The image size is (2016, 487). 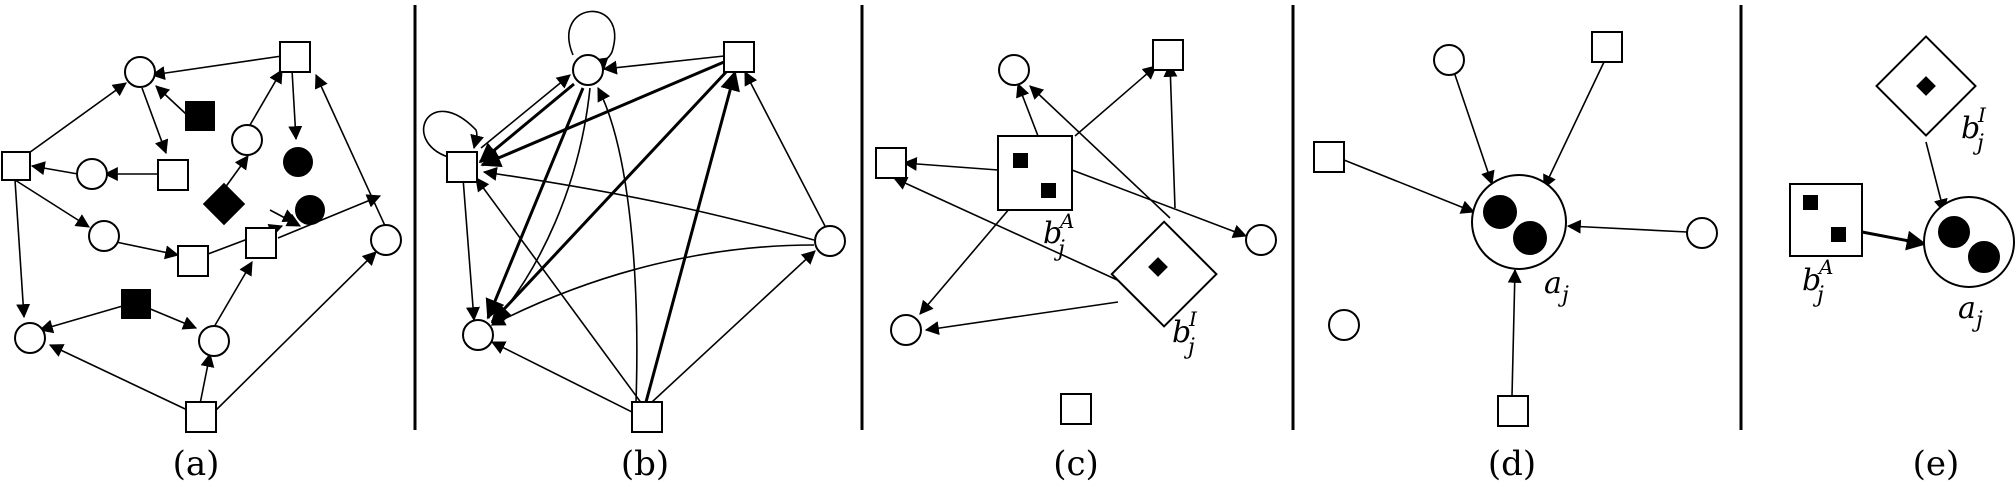 What do you see at coordinates (1936, 464) in the screenshot?
I see `panel-caption: (e)` at bounding box center [1936, 464].